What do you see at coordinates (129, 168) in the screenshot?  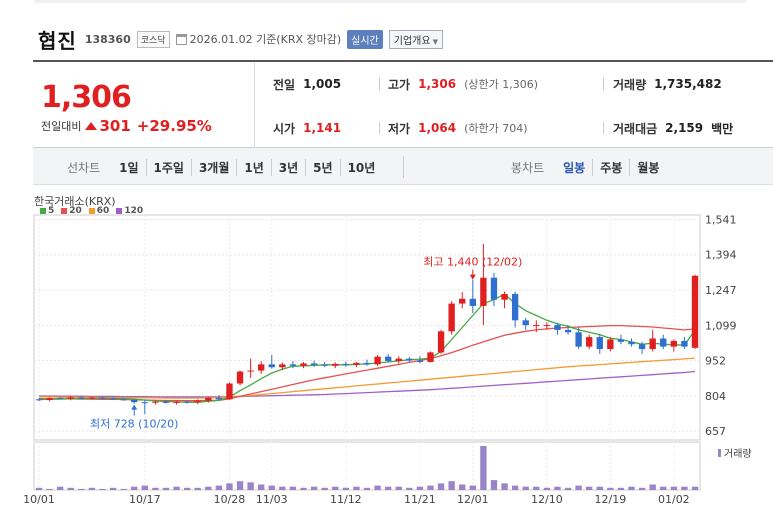 I see `tab-1d: 1일` at bounding box center [129, 168].